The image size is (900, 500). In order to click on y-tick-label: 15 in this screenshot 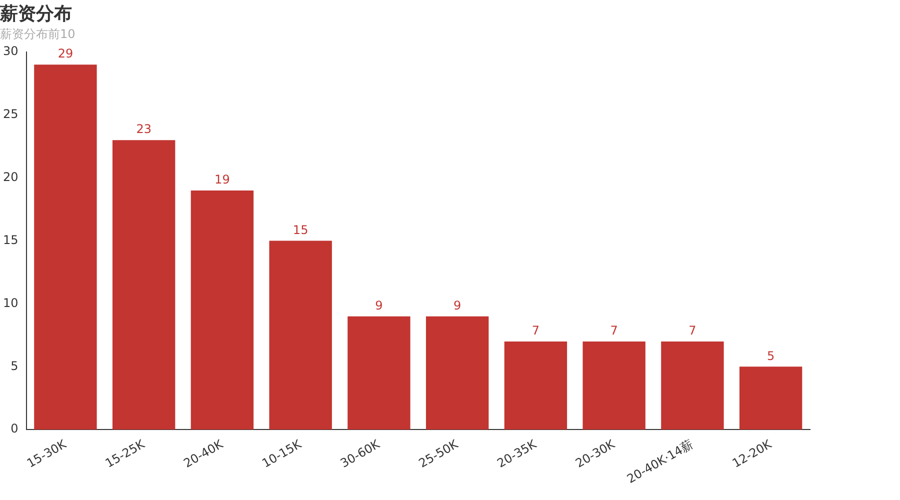, I will do `click(10, 239)`.